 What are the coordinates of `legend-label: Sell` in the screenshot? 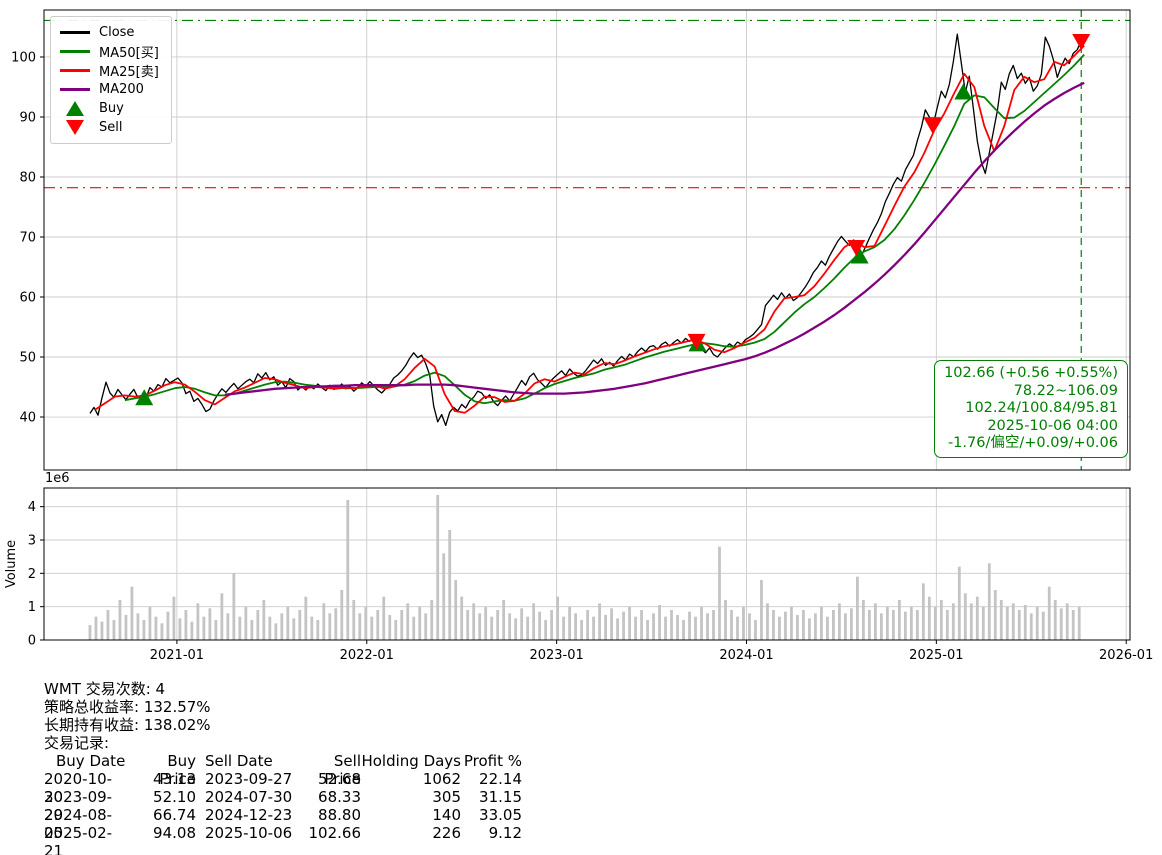 It's located at (111, 127).